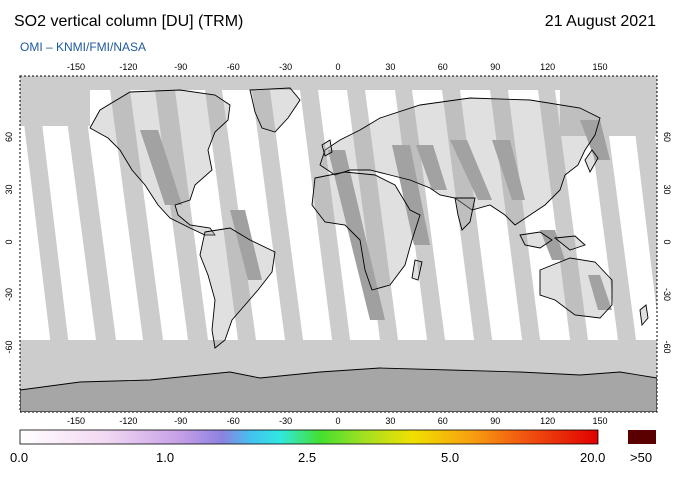  Describe the element at coordinates (19, 457) in the screenshot. I see `colorbar-label-0: 0.0` at that location.